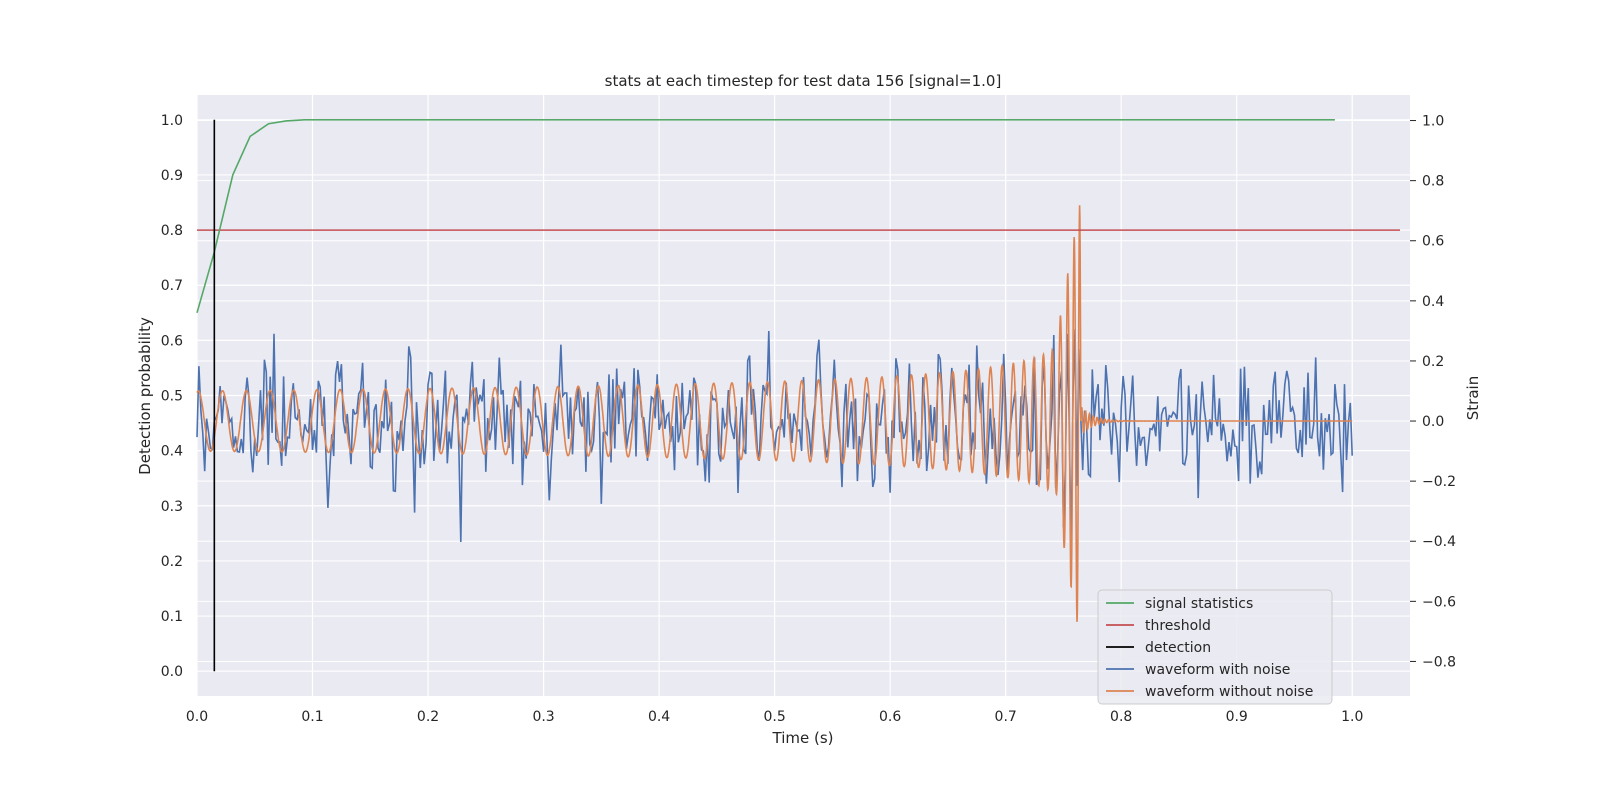 This screenshot has width=1600, height=800. What do you see at coordinates (197, 717) in the screenshot?
I see `x-tick-label: 0.0` at bounding box center [197, 717].